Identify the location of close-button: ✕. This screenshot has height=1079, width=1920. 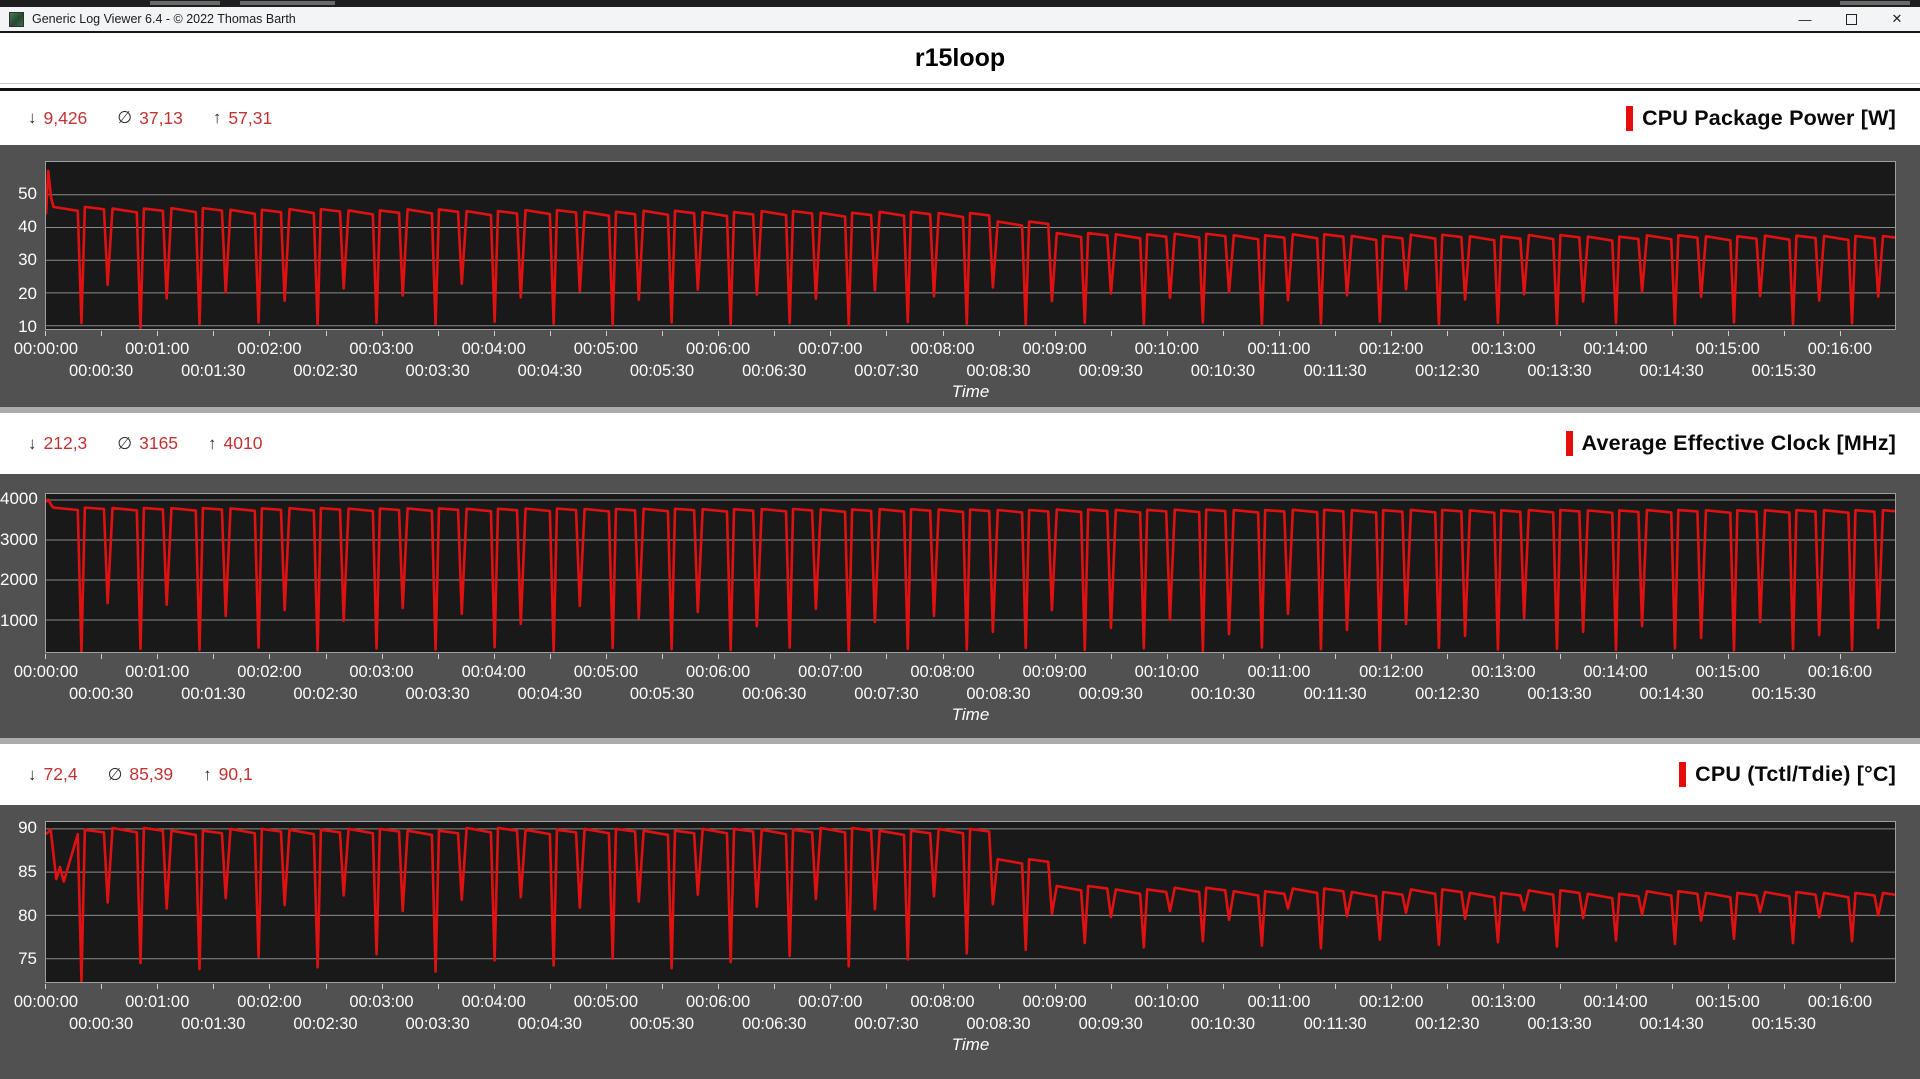
(1897, 18).